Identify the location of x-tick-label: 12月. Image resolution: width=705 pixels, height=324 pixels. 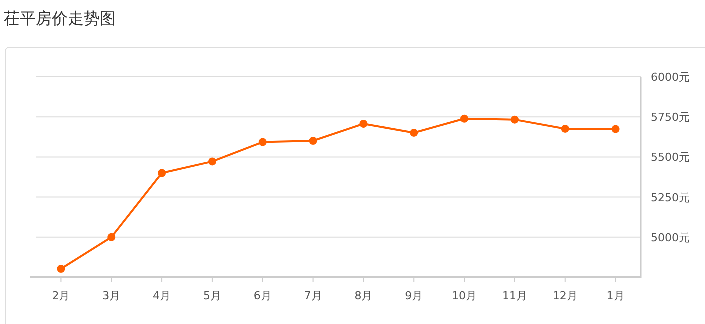
(565, 296).